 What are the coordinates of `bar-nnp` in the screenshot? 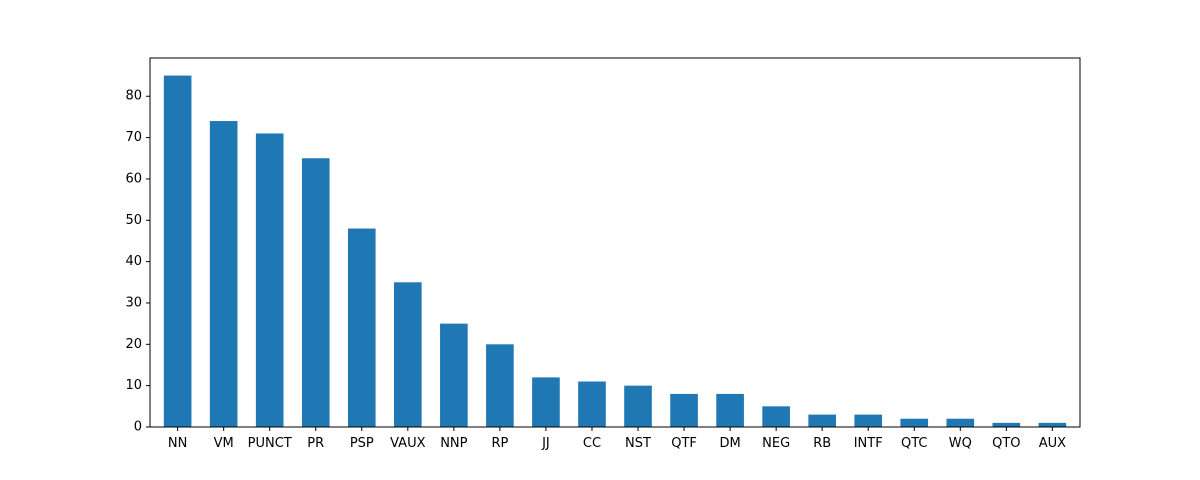 It's located at (454, 375).